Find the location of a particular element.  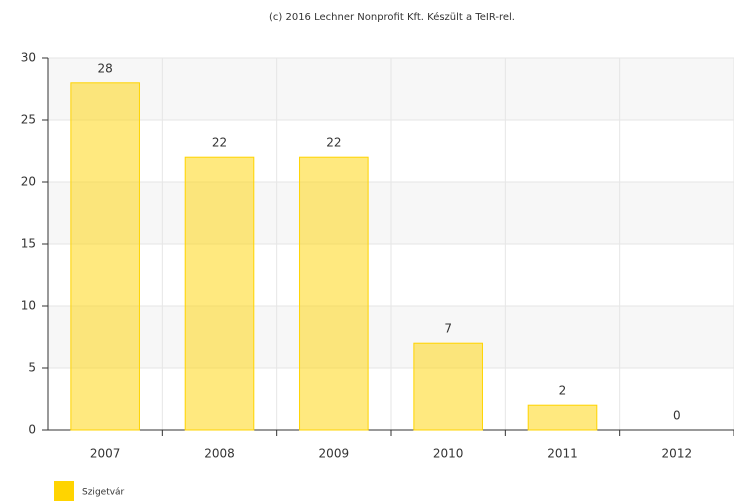

y-tick-label: 0 is located at coordinates (32, 430).